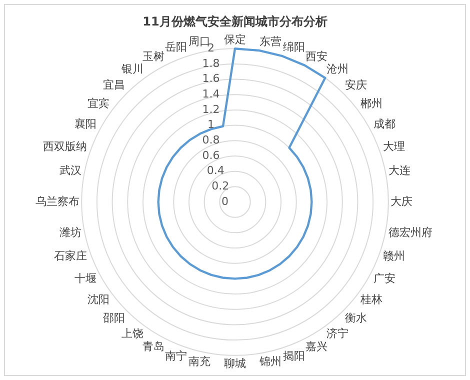  Describe the element at coordinates (153, 56) in the screenshot. I see `spoke-label: 玉树` at that location.